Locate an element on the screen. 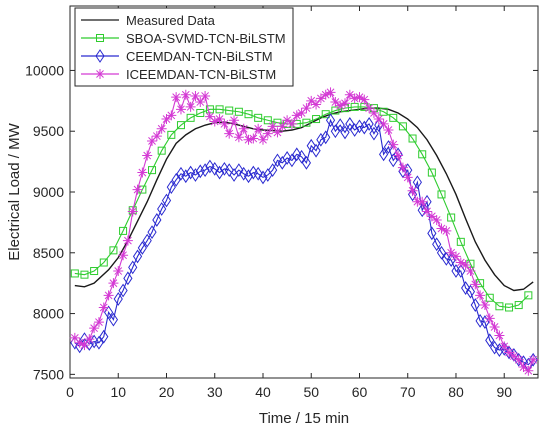 The width and height of the screenshot is (550, 436). legend-box is located at coordinates (184, 47).